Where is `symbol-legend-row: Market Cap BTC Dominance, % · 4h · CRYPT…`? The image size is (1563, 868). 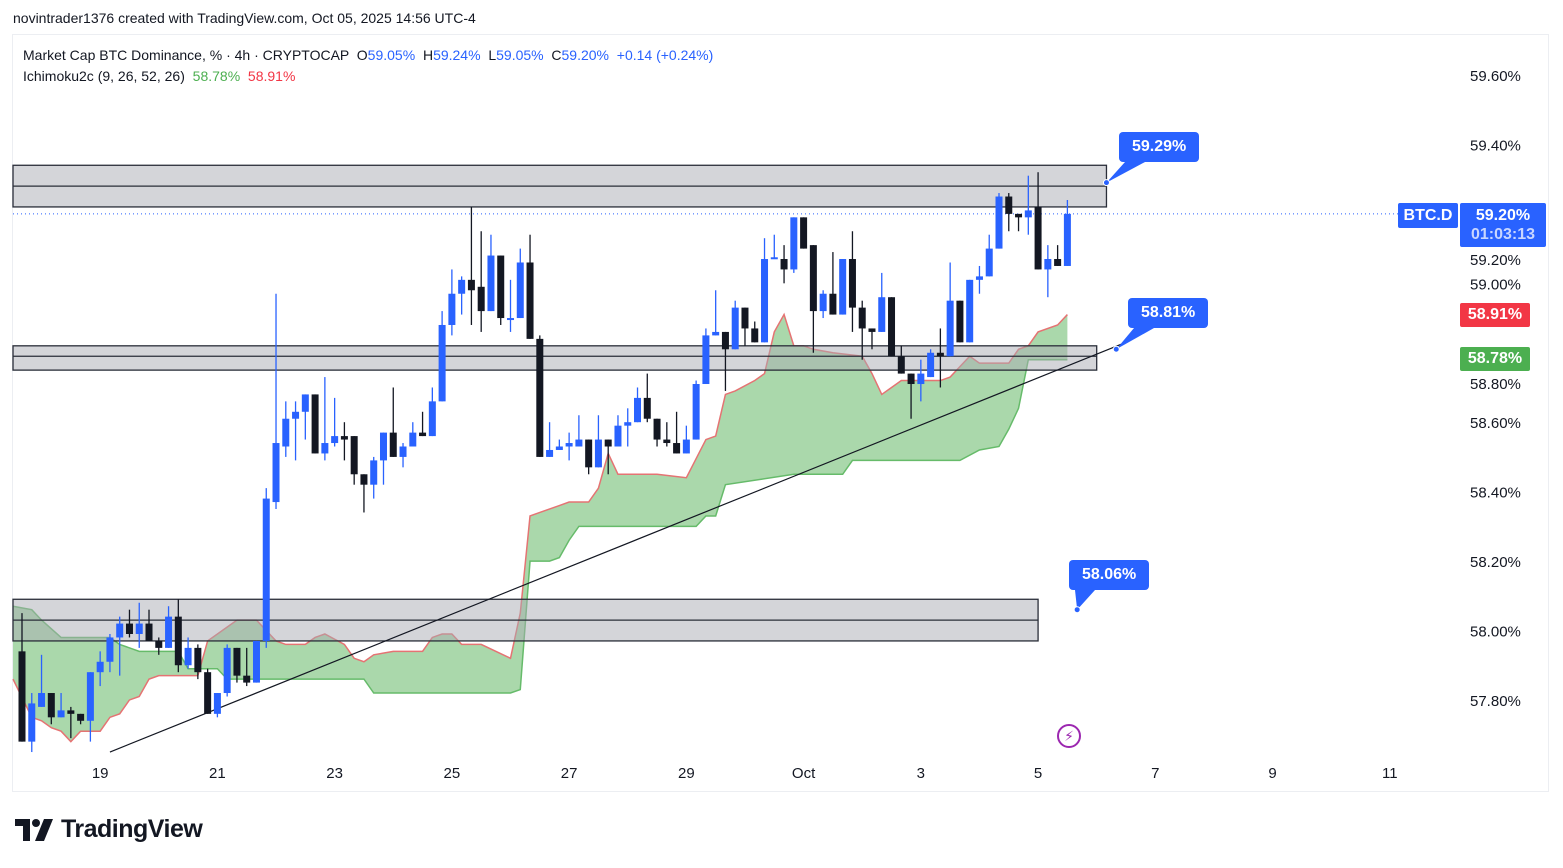
symbol-legend-row: Market Cap BTC Dominance, % · 4h · CRYPT… is located at coordinates (368, 55).